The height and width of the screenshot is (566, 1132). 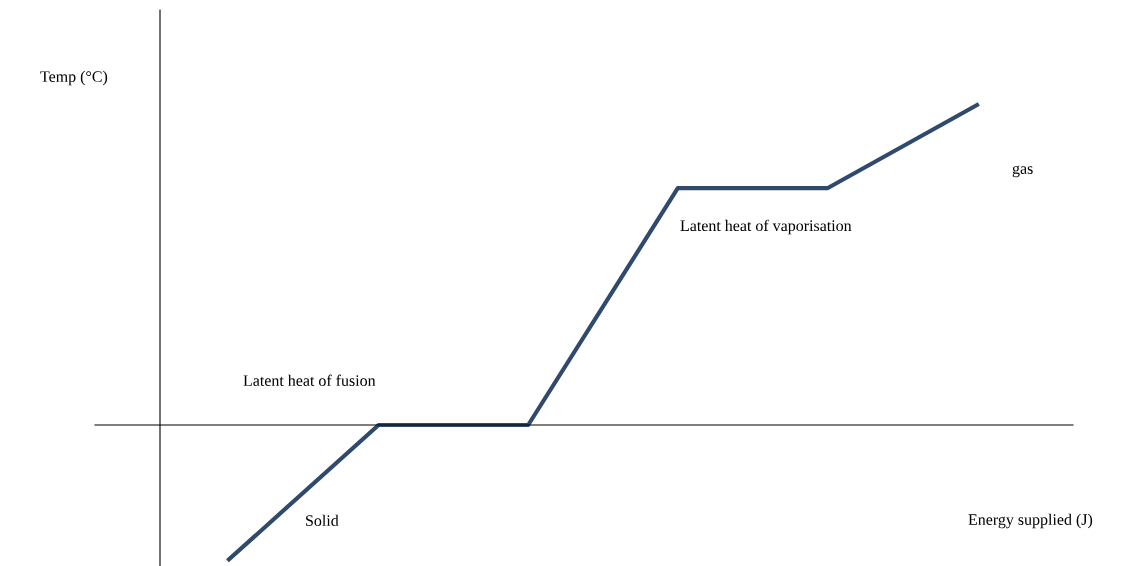 What do you see at coordinates (322, 520) in the screenshot?
I see `annotation: Solid` at bounding box center [322, 520].